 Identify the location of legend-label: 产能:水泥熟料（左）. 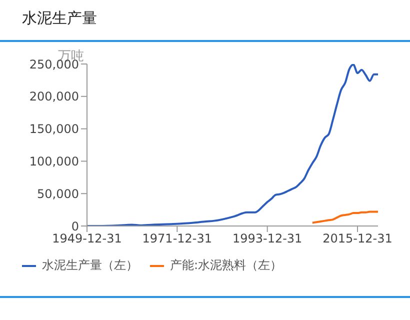
(225, 265).